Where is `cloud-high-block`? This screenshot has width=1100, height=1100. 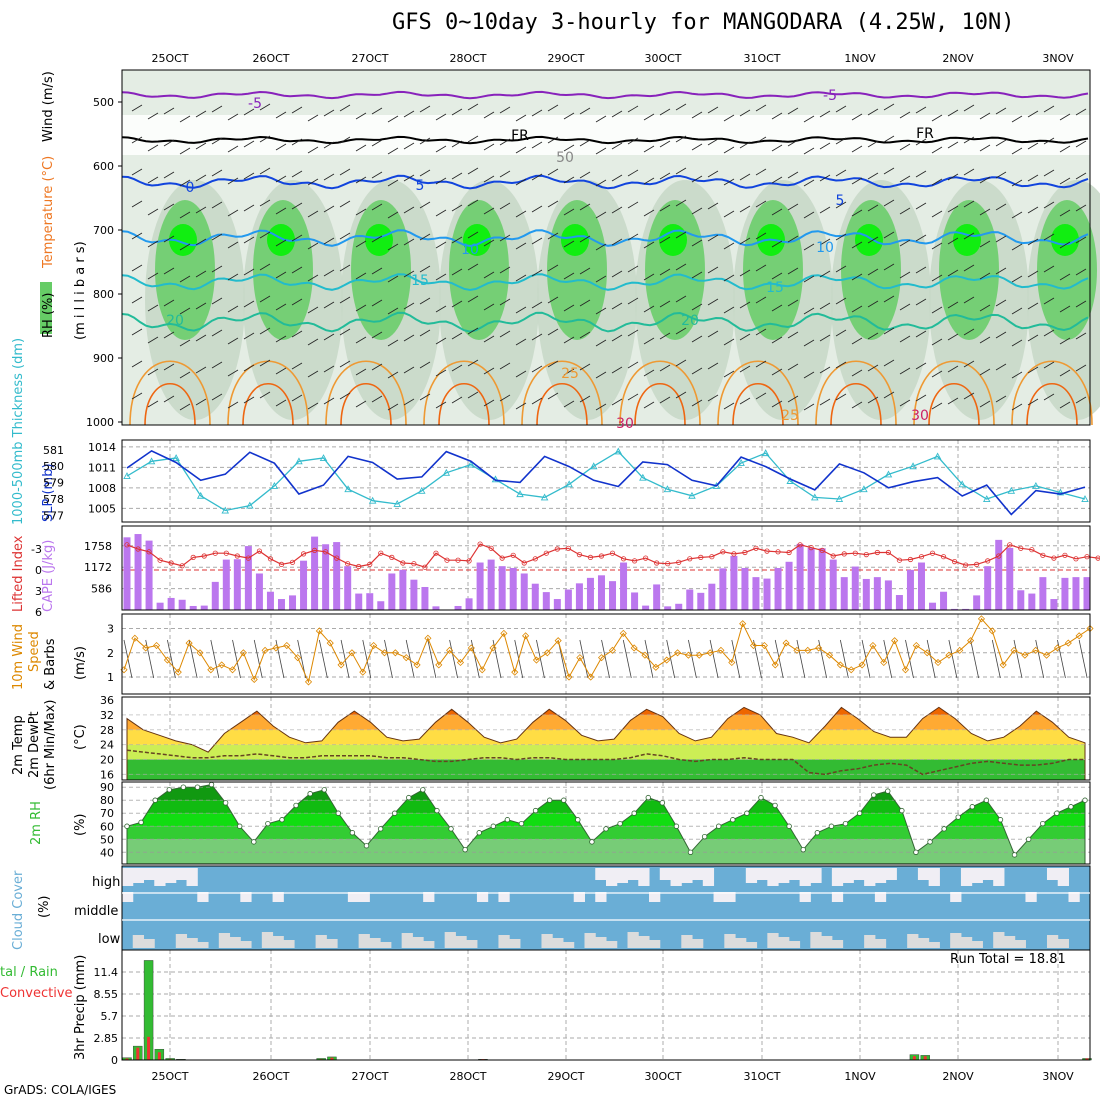
cloud-high-block is located at coordinates (676, 877).